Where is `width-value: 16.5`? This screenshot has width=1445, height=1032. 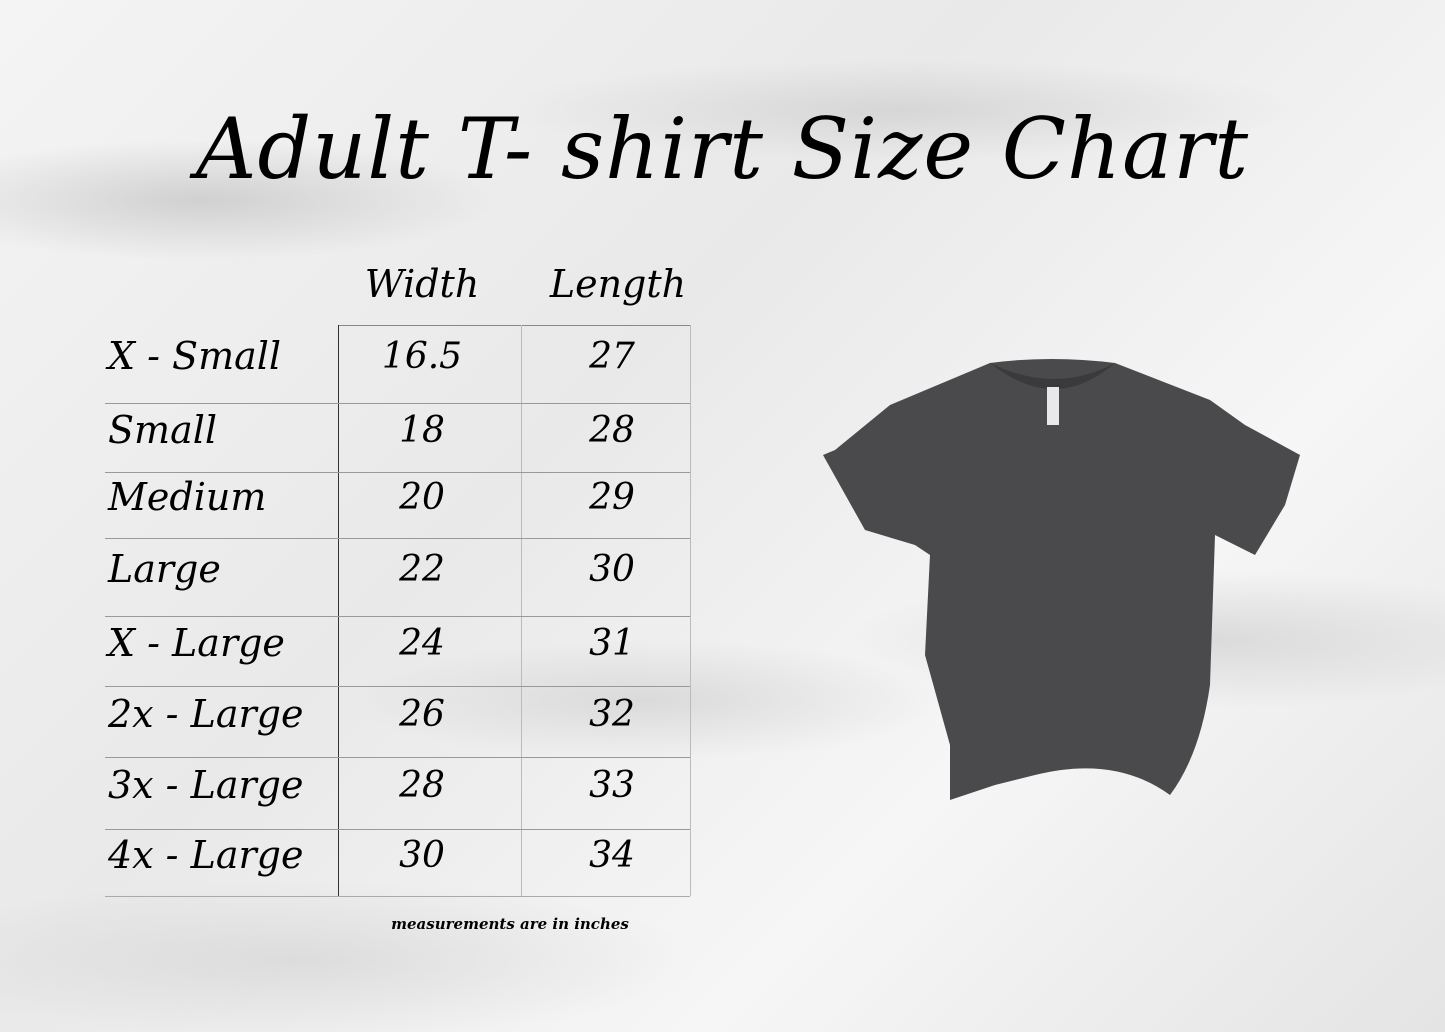
width-value: 16.5 is located at coordinates (422, 356).